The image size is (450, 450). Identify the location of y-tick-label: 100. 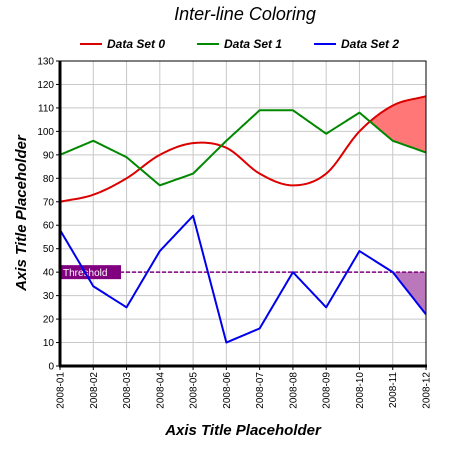
(45, 132).